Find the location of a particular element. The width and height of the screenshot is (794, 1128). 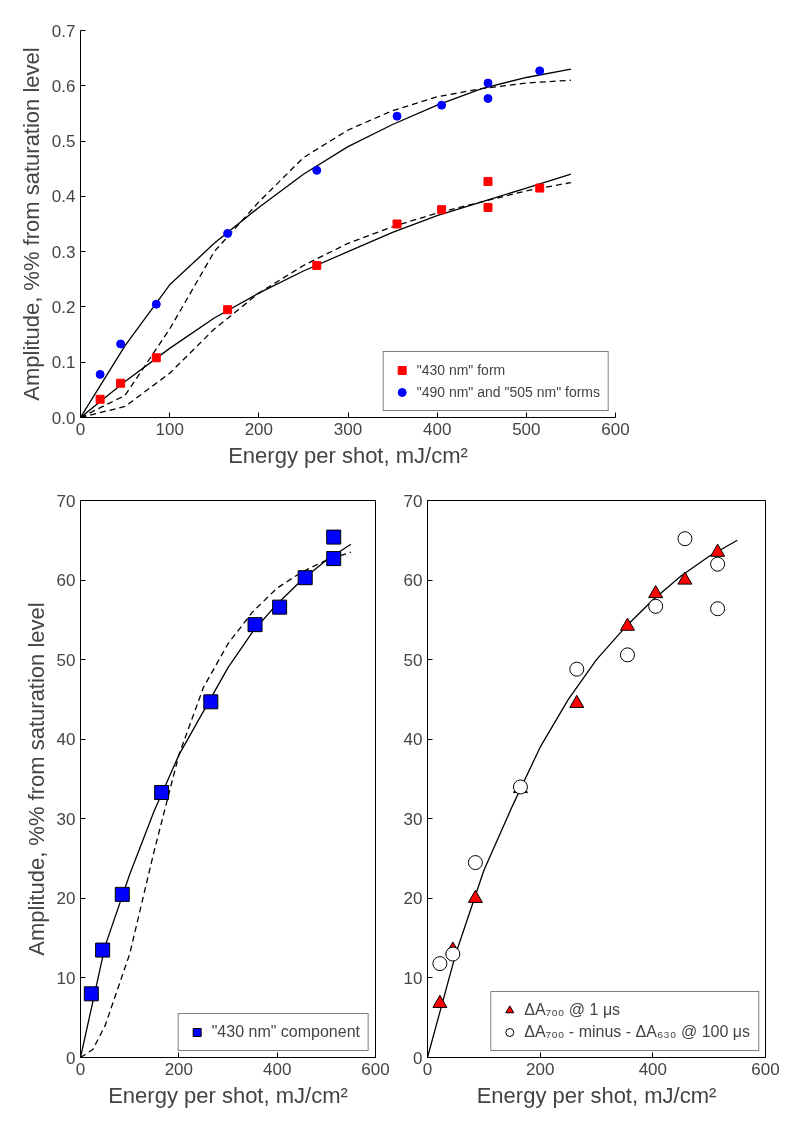

legend-label: "430 nm" component is located at coordinates (285, 1032).